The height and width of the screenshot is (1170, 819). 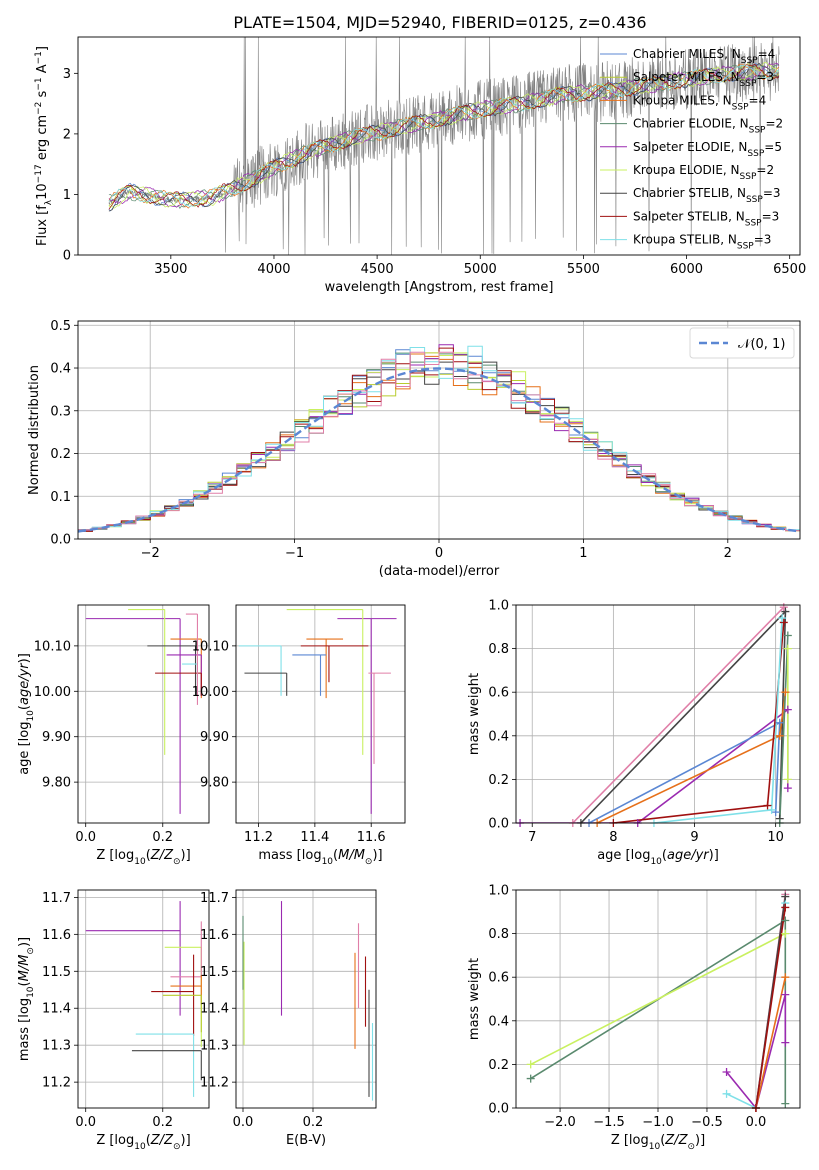 I want to click on x-tick-label: 11.6, so click(x=371, y=837).